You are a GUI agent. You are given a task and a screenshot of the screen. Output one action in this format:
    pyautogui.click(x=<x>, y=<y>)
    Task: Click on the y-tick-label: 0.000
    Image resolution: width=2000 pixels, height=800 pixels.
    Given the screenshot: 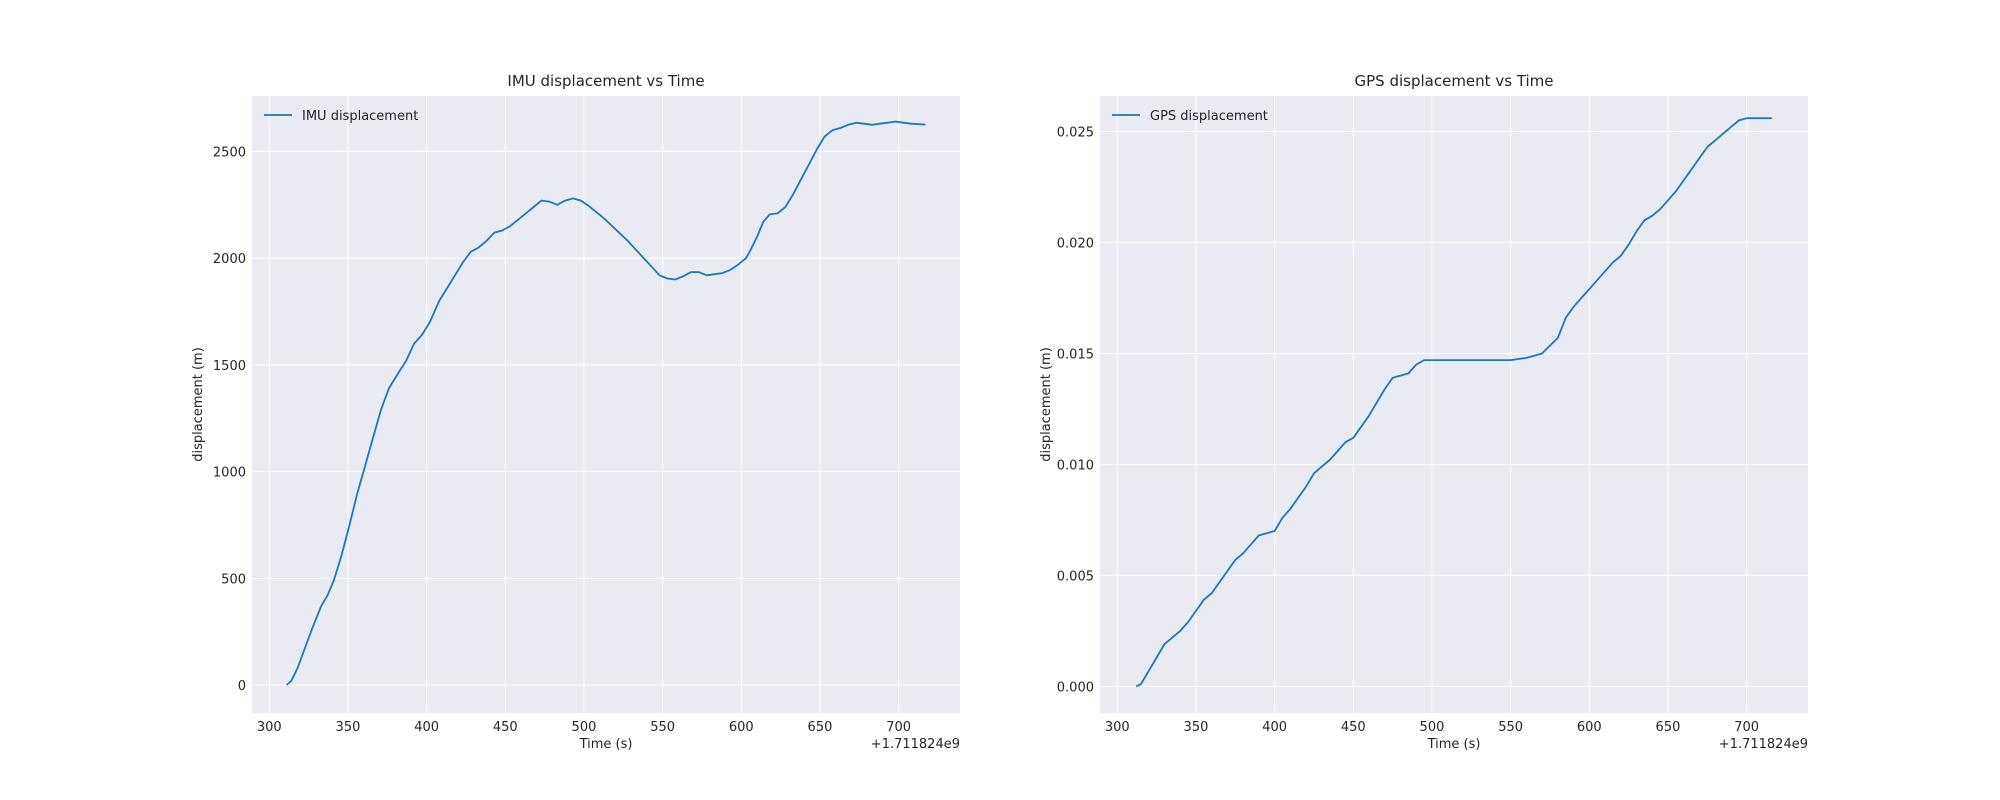 What is the action you would take?
    pyautogui.click(x=1075, y=687)
    